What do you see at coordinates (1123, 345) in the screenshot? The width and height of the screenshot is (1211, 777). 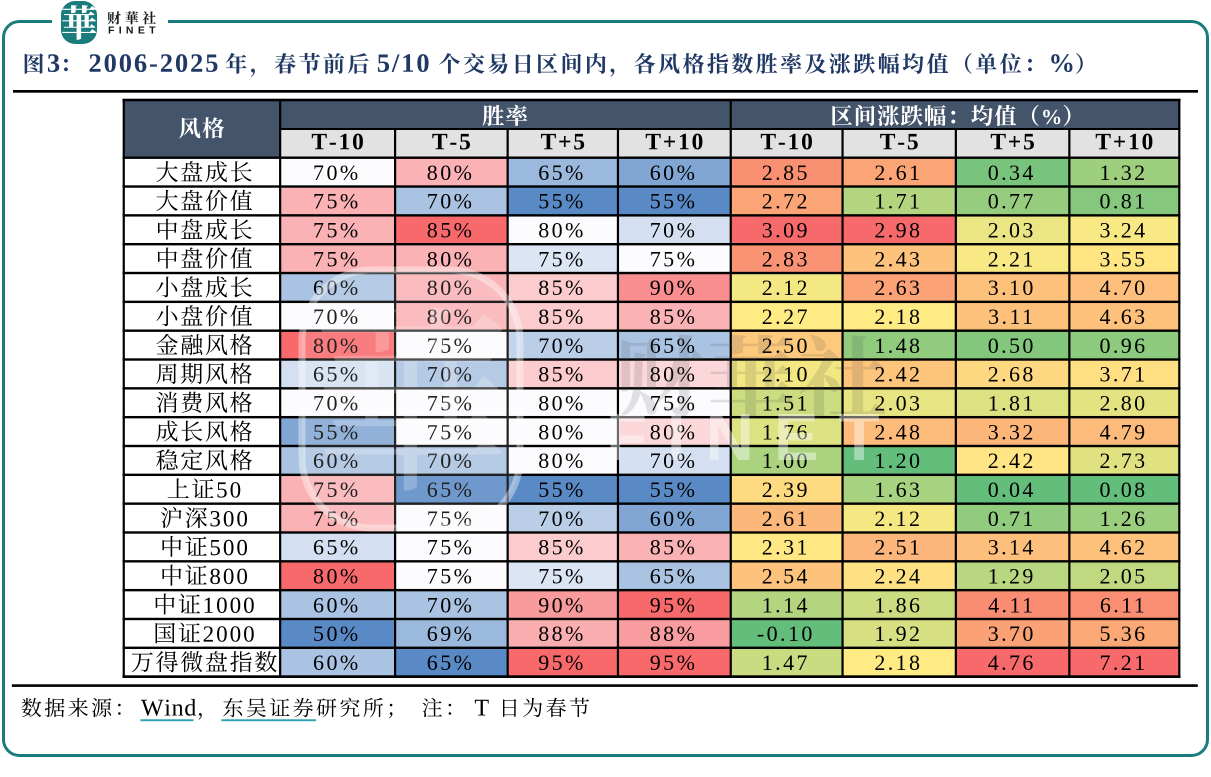 I see `svg-text: 0.96` at bounding box center [1123, 345].